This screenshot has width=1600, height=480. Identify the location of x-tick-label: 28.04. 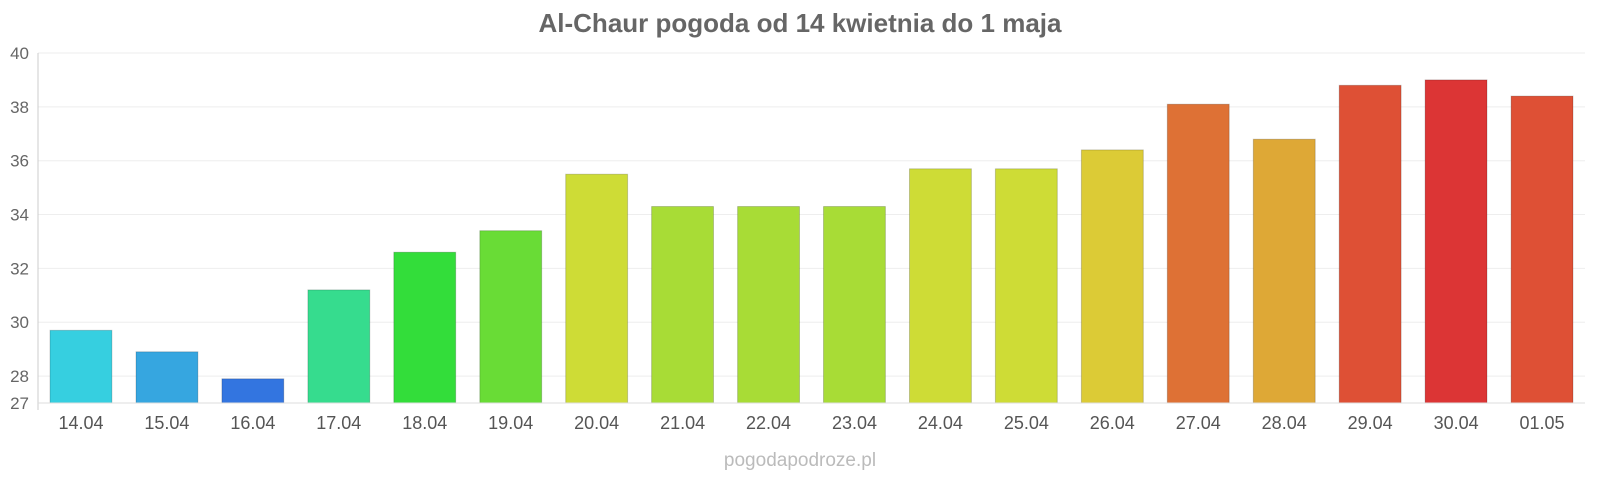
(1284, 423).